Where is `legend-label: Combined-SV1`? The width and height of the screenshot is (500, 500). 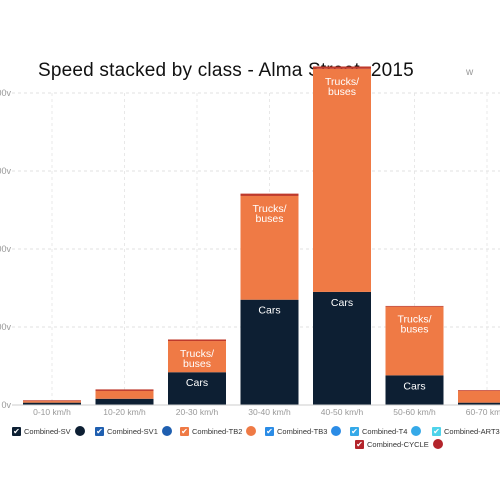
legend-label: Combined-SV1 is located at coordinates (132, 431).